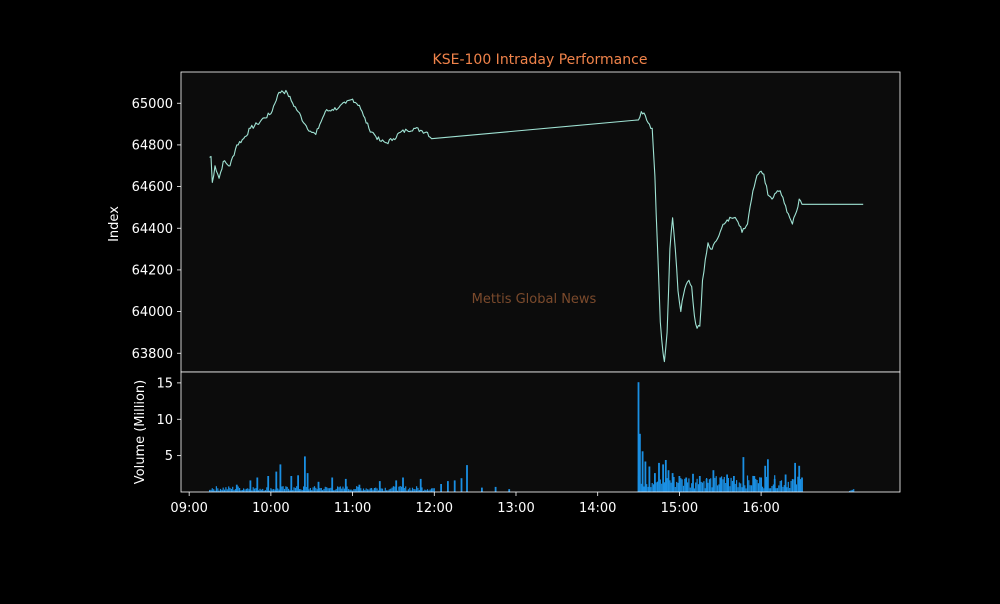  Describe the element at coordinates (475, 504) in the screenshot. I see `x-axis: 09:00 10:00 11:00 12:00 13:00 14:00 15:00 16:00` at that location.